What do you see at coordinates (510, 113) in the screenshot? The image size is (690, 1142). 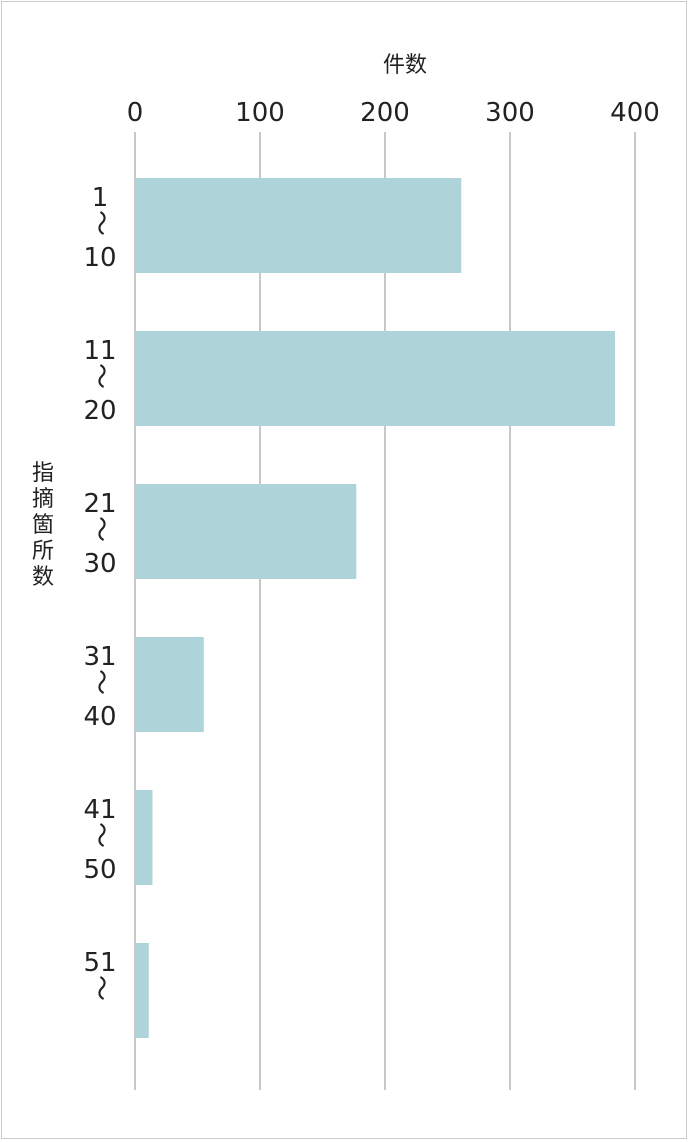 I see `x-tick-label: 300` at bounding box center [510, 113].